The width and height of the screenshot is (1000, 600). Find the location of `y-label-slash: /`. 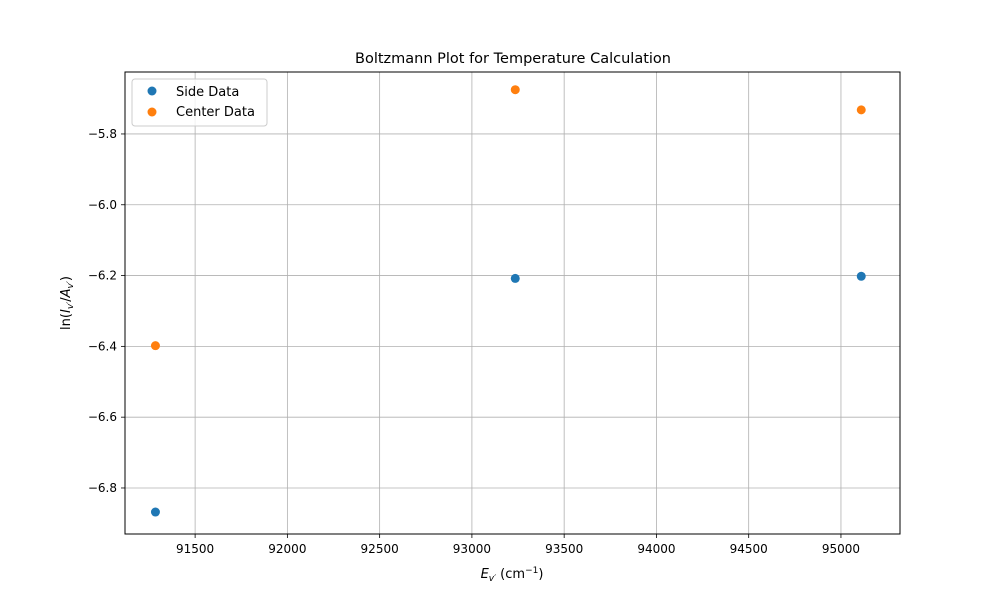

y-label-slash: / is located at coordinates (66, 299).